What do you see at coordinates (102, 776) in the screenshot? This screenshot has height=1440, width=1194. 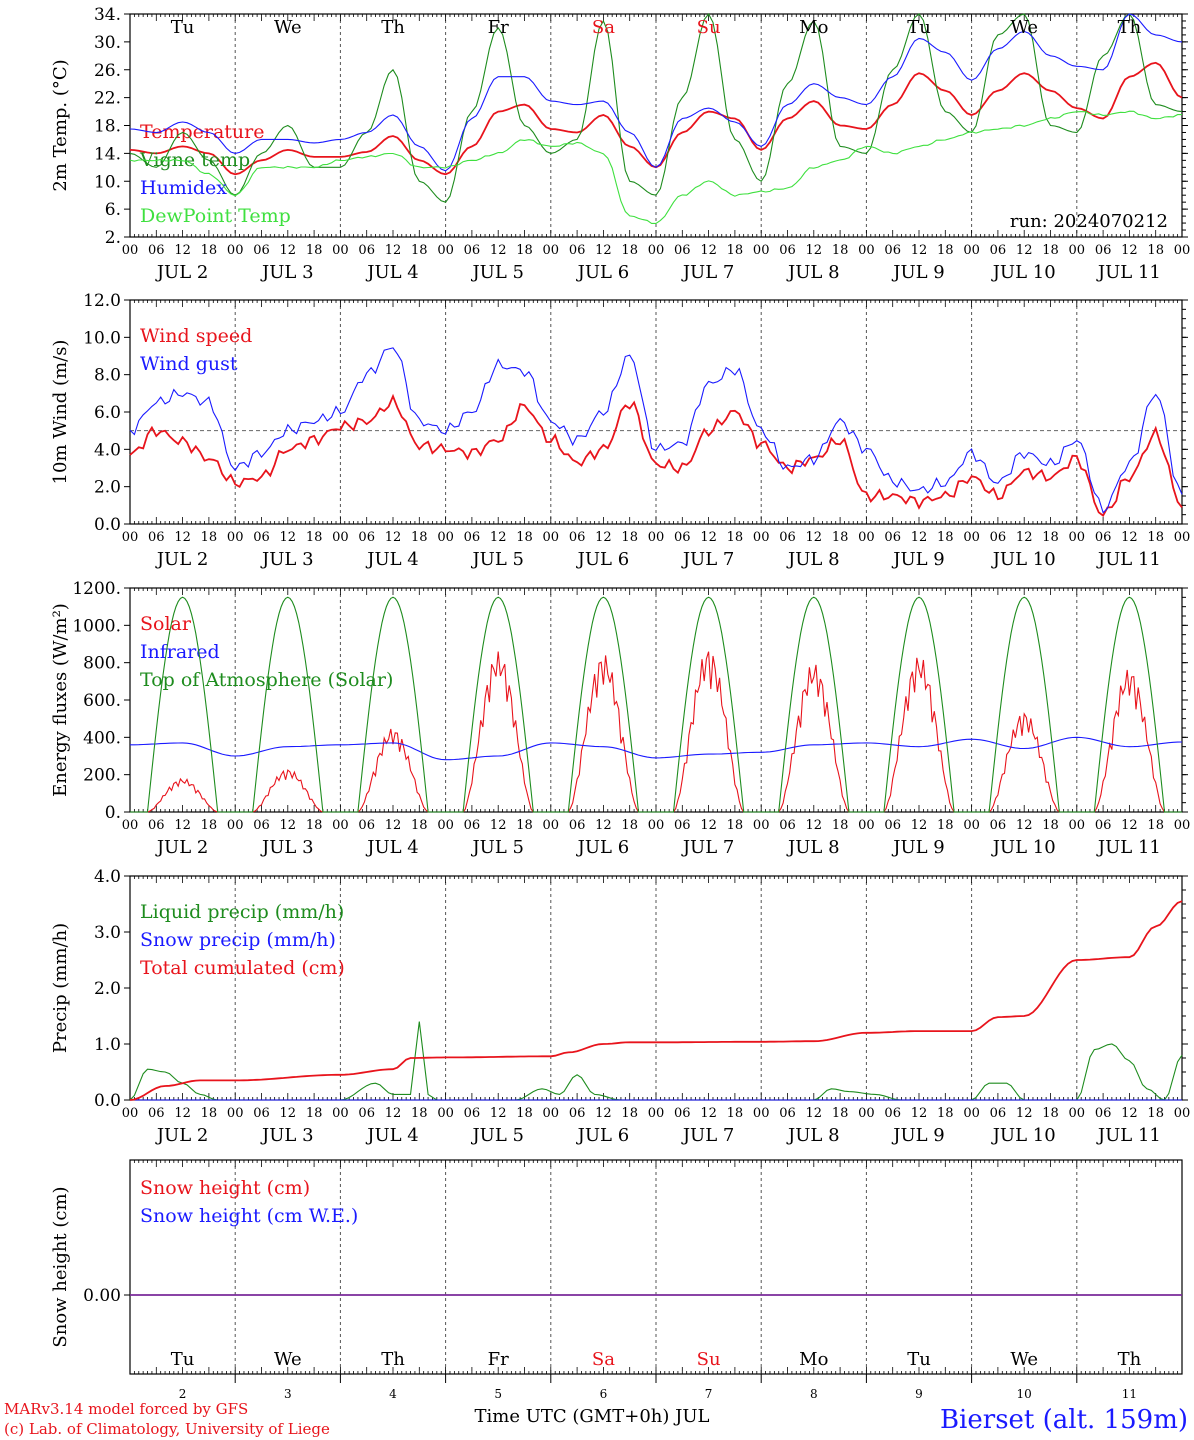 I see `y-tick-label: 200.` at bounding box center [102, 776].